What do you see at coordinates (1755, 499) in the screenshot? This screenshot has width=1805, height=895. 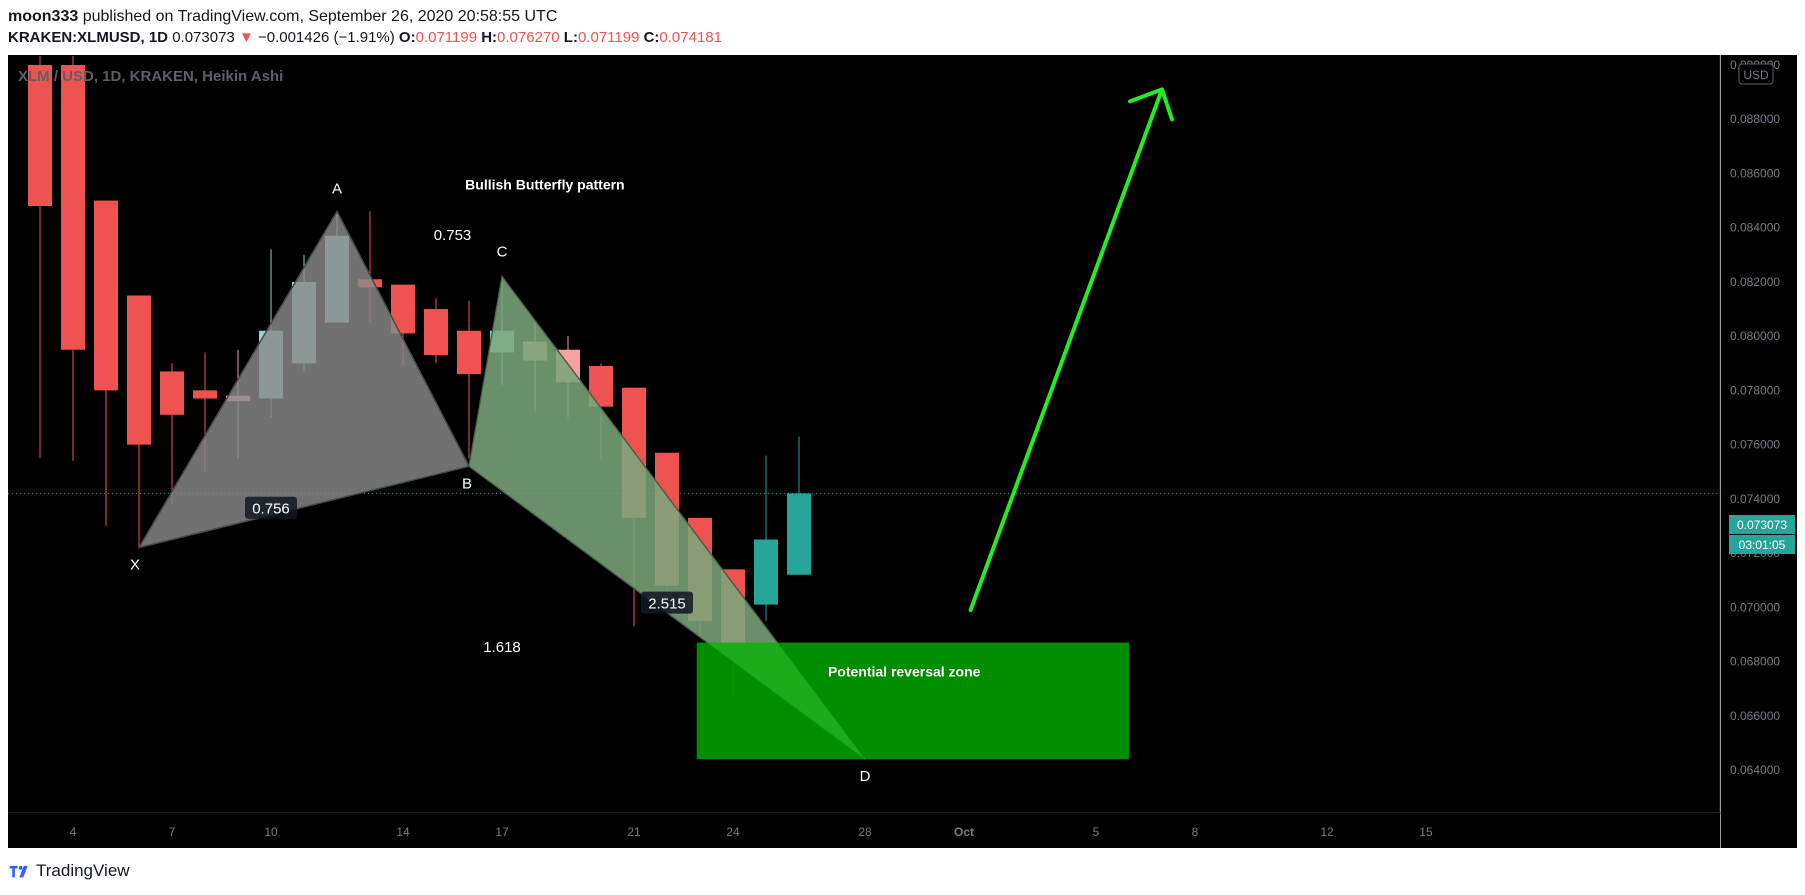 I see `price-tick-label: 0.074000` at bounding box center [1755, 499].